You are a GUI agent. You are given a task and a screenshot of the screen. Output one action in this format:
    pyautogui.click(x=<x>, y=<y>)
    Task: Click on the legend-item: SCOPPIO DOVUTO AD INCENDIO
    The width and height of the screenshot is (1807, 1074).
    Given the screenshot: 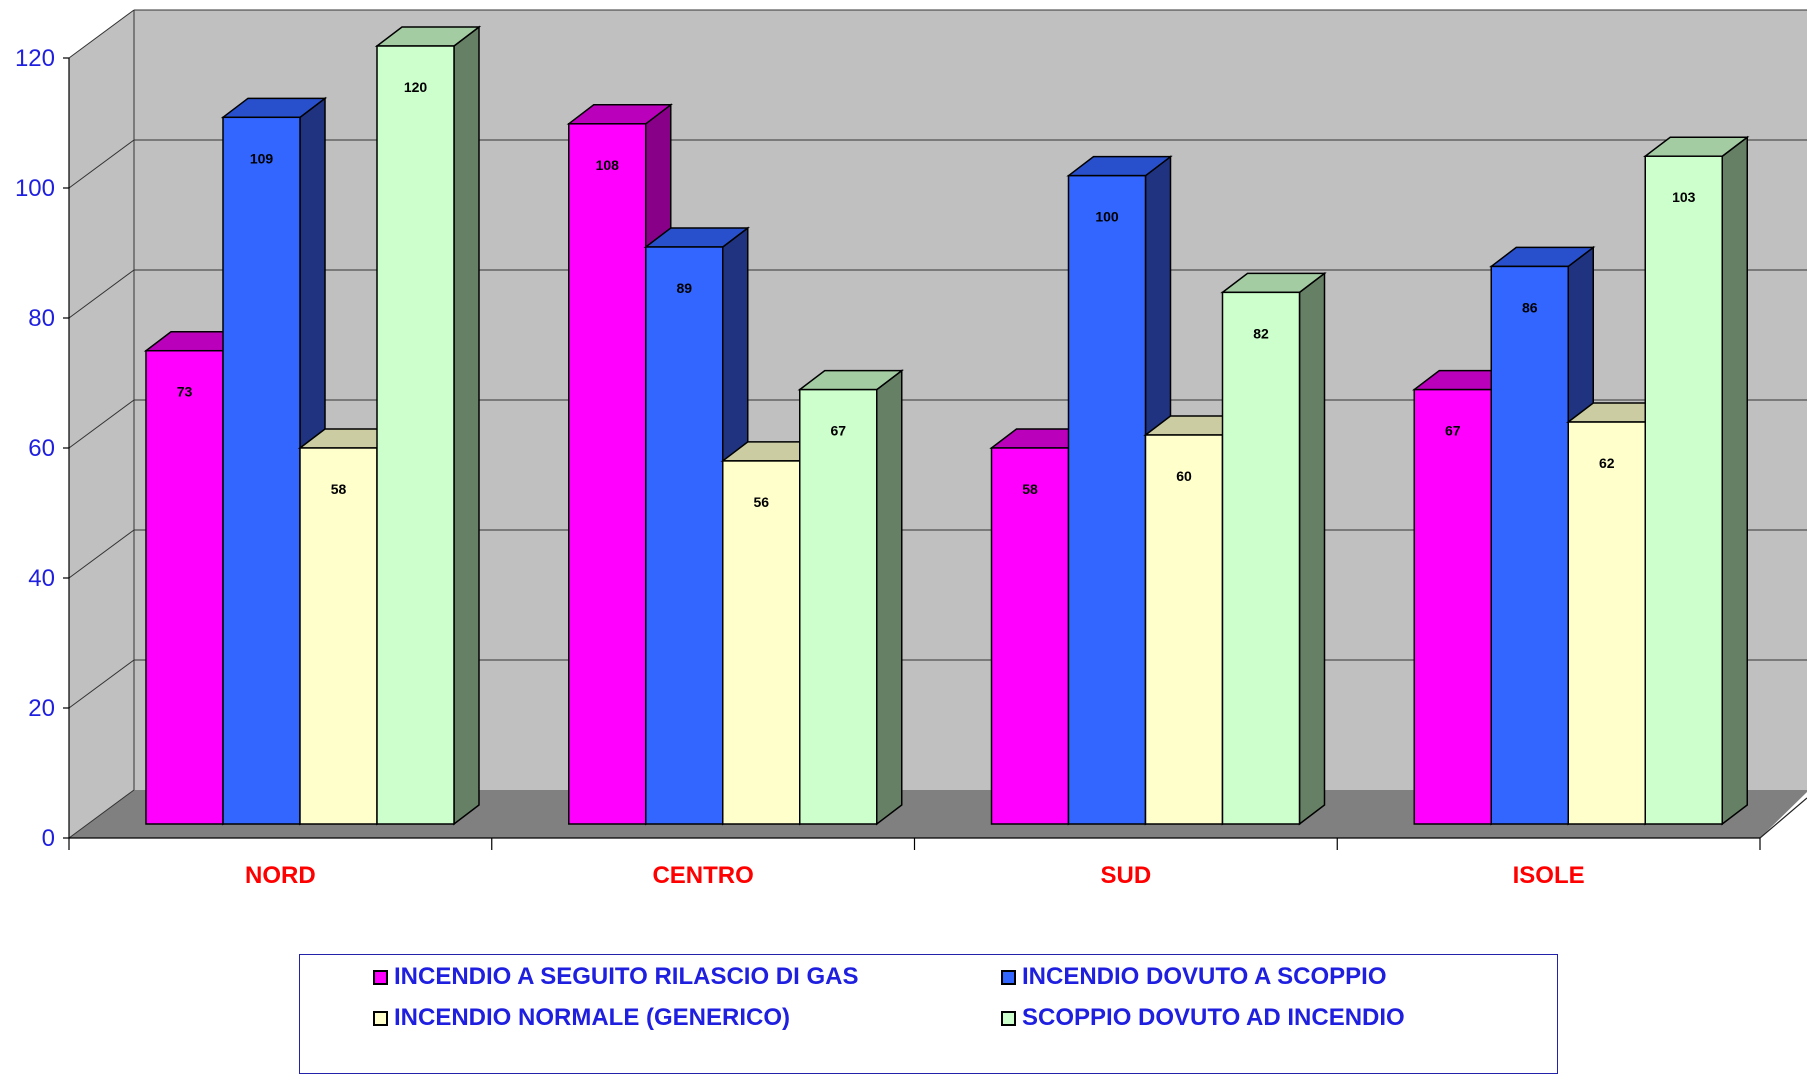 What is the action you would take?
    pyautogui.click(x=1203, y=1018)
    